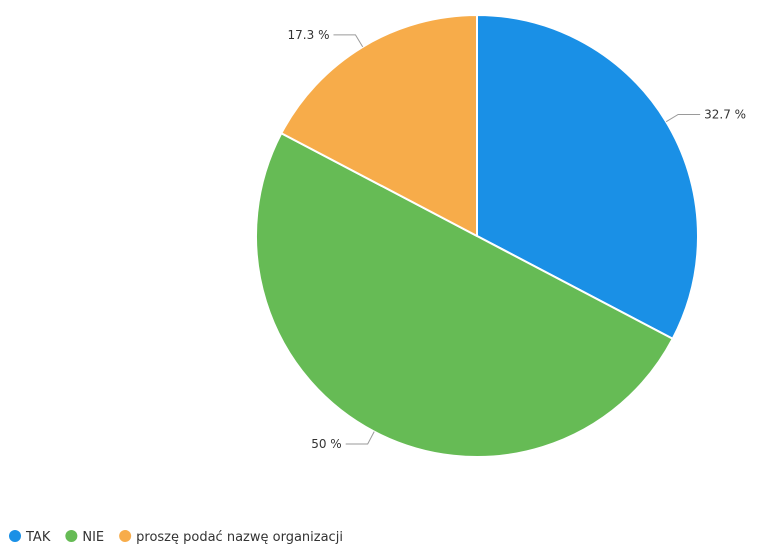 The width and height of the screenshot is (759, 548). I want to click on legend-item-nie: NIE, so click(84, 537).